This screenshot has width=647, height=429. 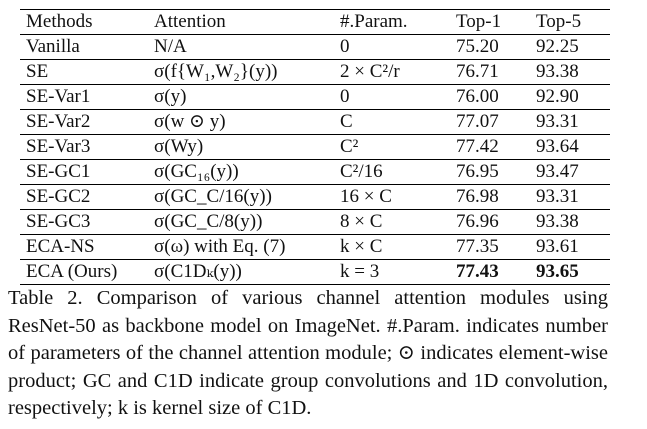 What do you see at coordinates (570, 22) in the screenshot?
I see `header-top5: Top-5` at bounding box center [570, 22].